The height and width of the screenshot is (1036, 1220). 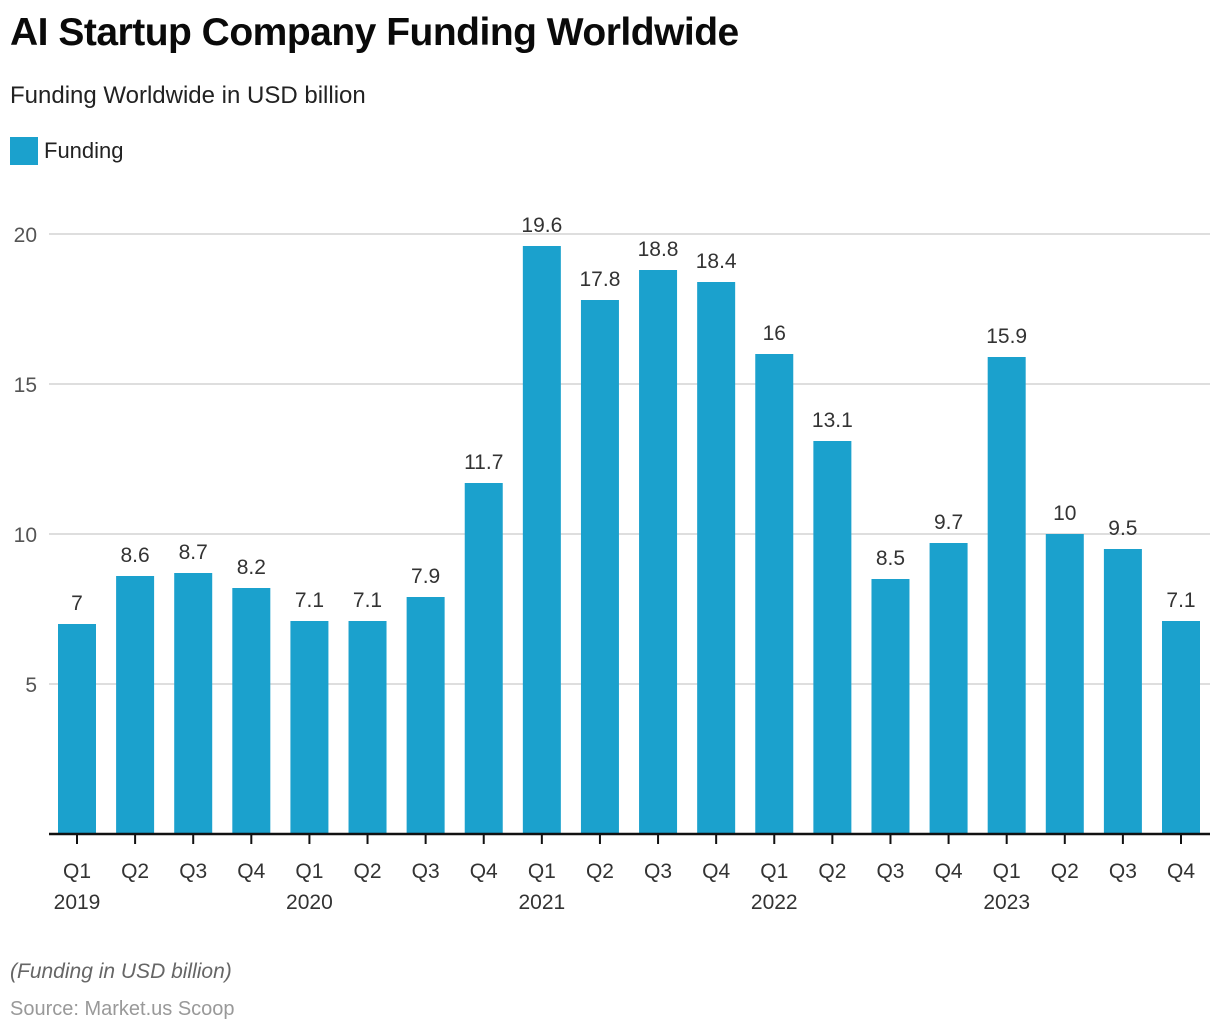 What do you see at coordinates (1064, 513) in the screenshot?
I see `data-label: 10` at bounding box center [1064, 513].